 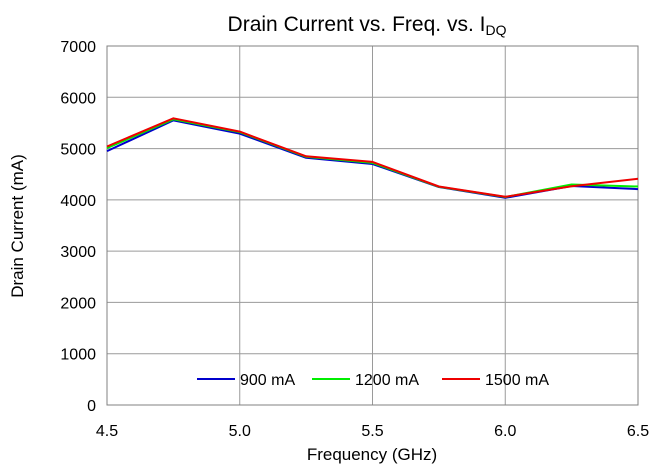 What do you see at coordinates (78, 355) in the screenshot?
I see `y-tick-label: 1000` at bounding box center [78, 355].